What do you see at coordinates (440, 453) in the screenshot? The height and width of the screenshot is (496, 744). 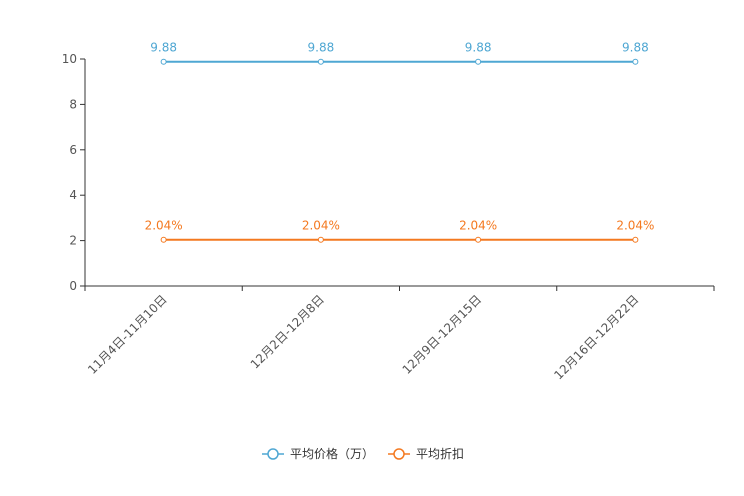 I see `legend-label: 平均折扣` at bounding box center [440, 453].